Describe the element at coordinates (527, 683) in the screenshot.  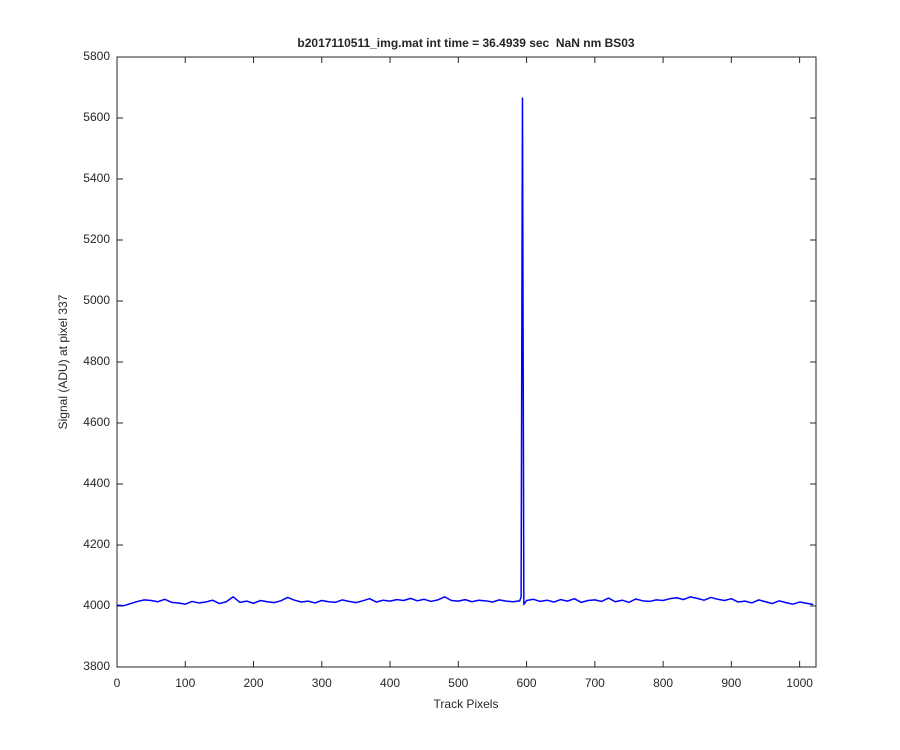
I see `x-tick-label: 600` at that location.